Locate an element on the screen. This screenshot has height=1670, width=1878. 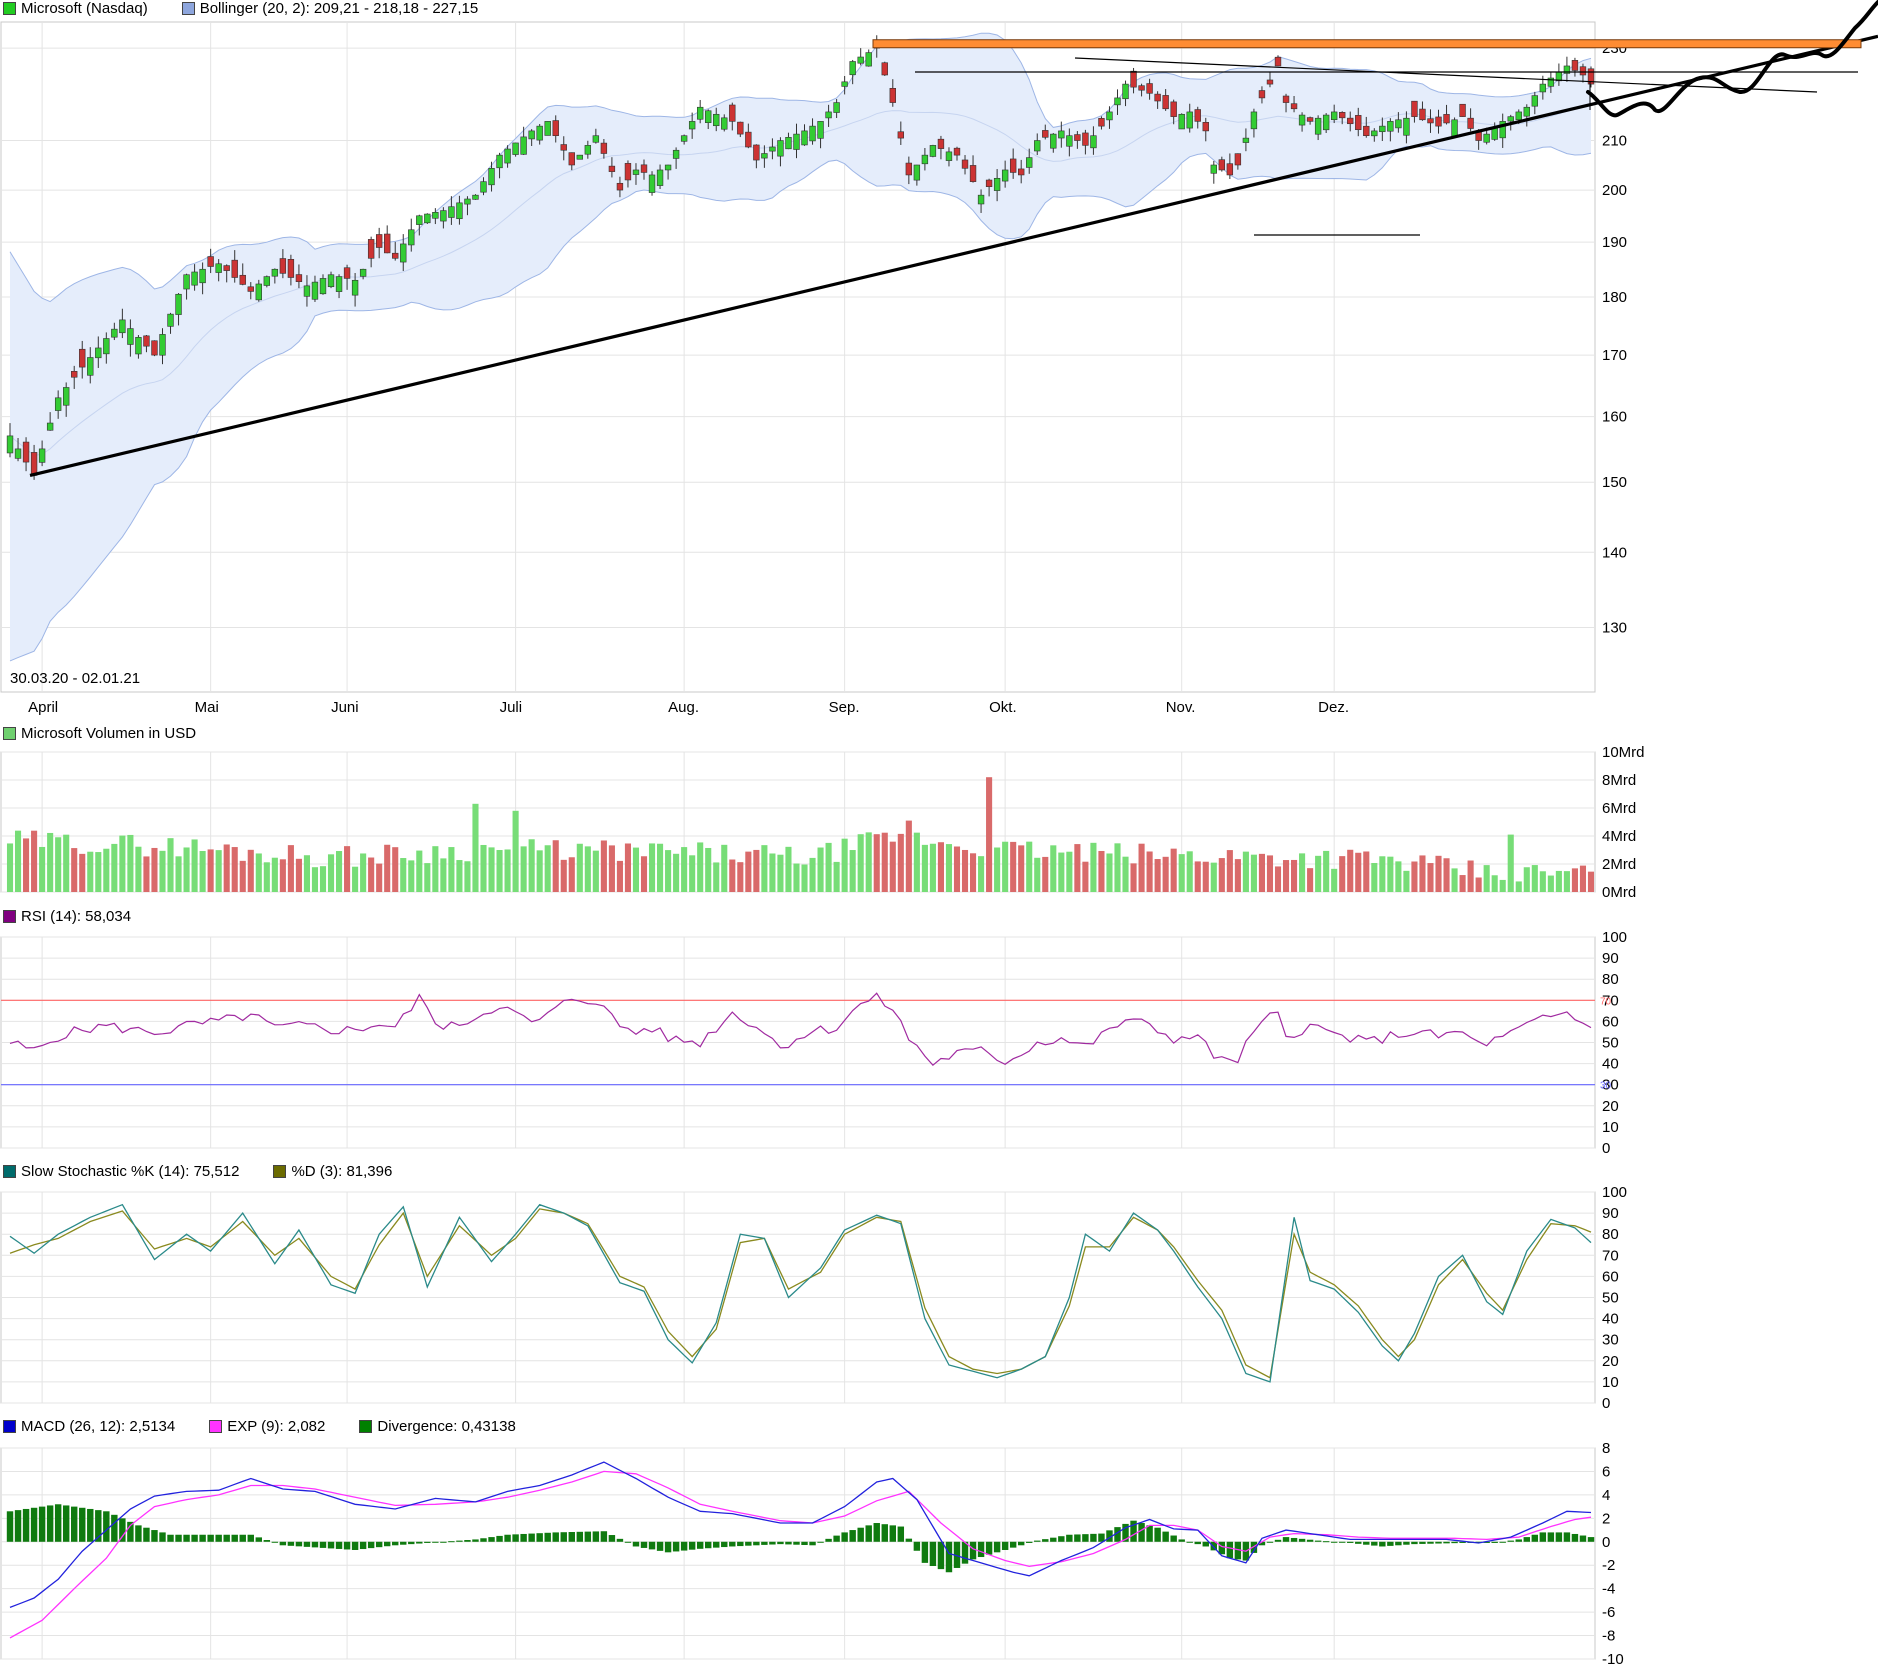
legend-stoch-d-label: %D (3): 81,396 is located at coordinates (342, 1171).